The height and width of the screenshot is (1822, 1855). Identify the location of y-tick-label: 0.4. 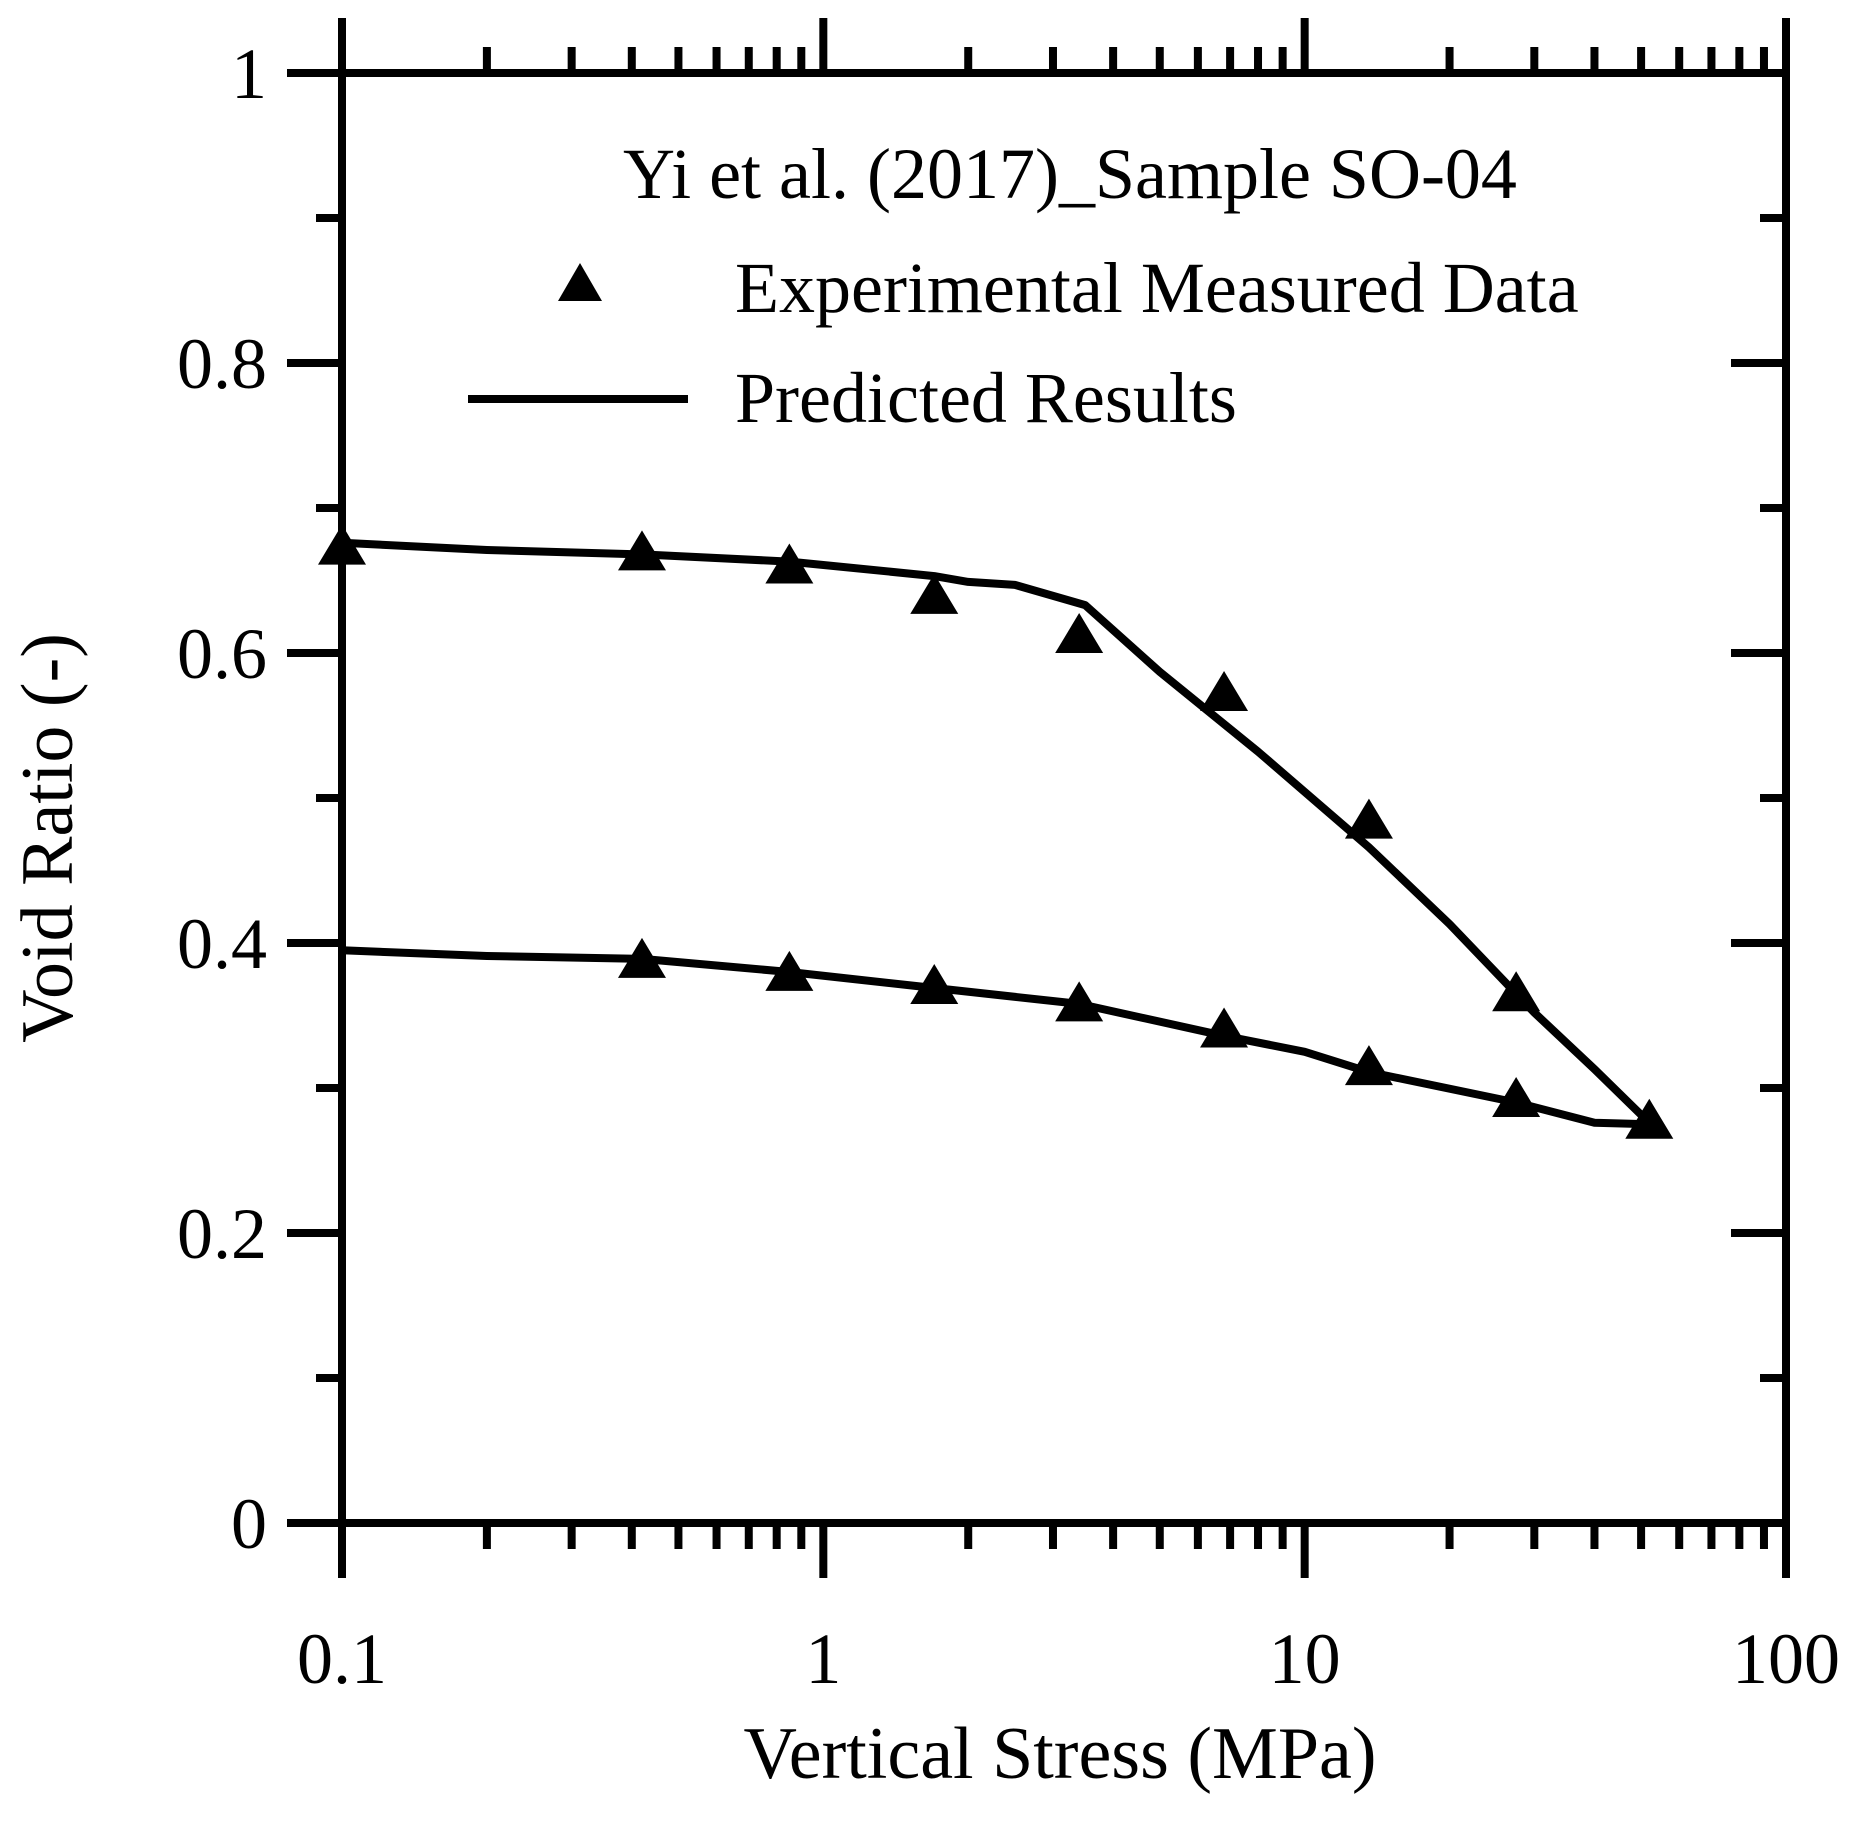
(222, 944).